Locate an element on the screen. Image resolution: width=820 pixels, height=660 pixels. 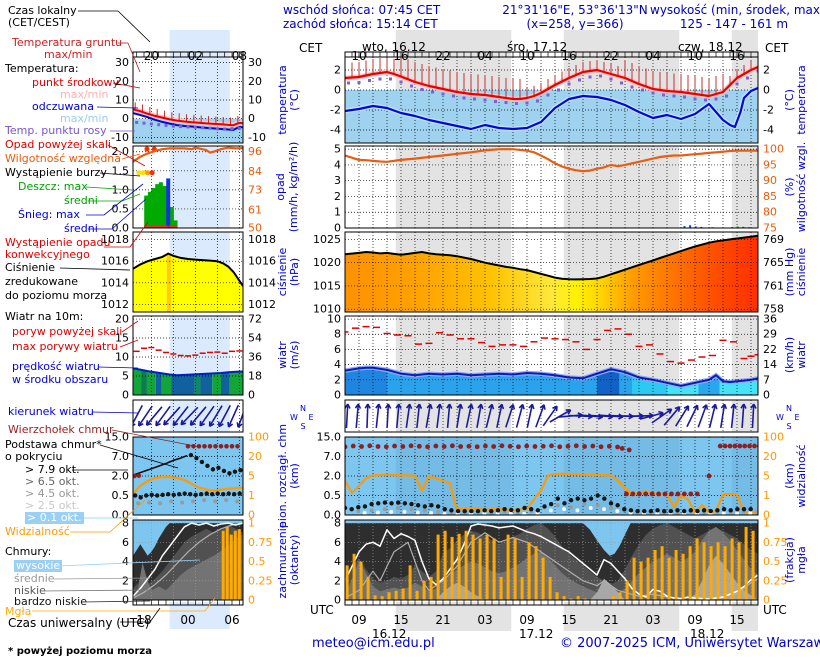
svg-text: 15 is located at coordinates (400, 620).